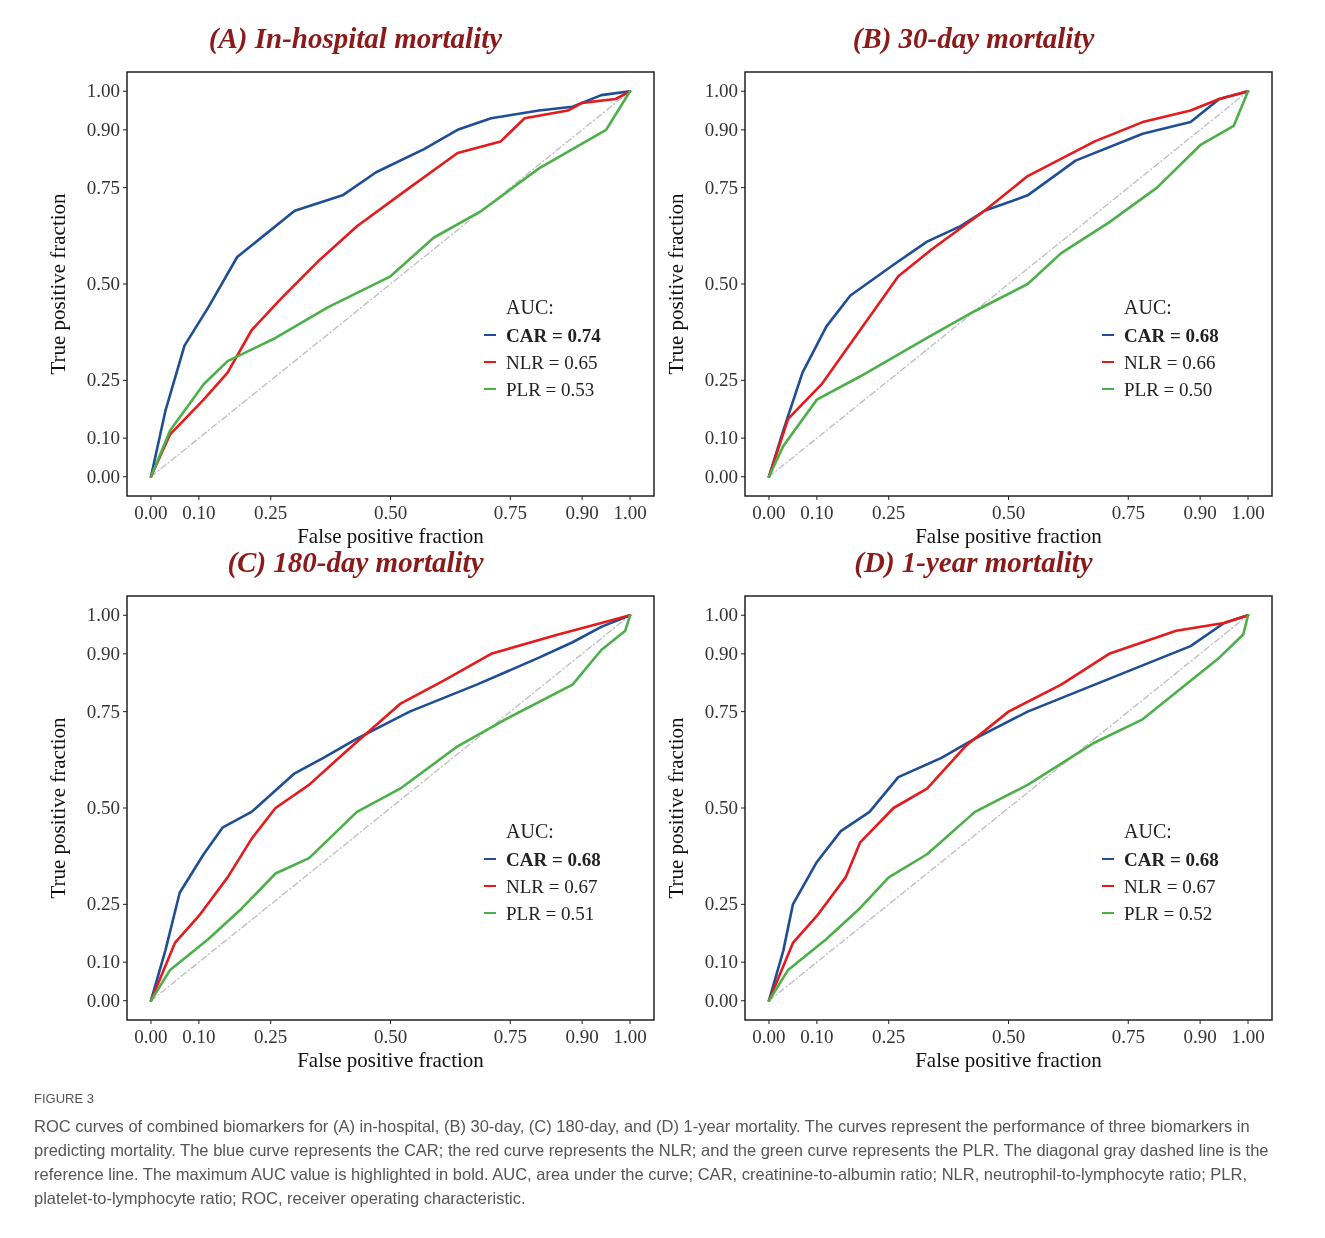  I want to click on legend-label: PLR = 0.53, so click(550, 389).